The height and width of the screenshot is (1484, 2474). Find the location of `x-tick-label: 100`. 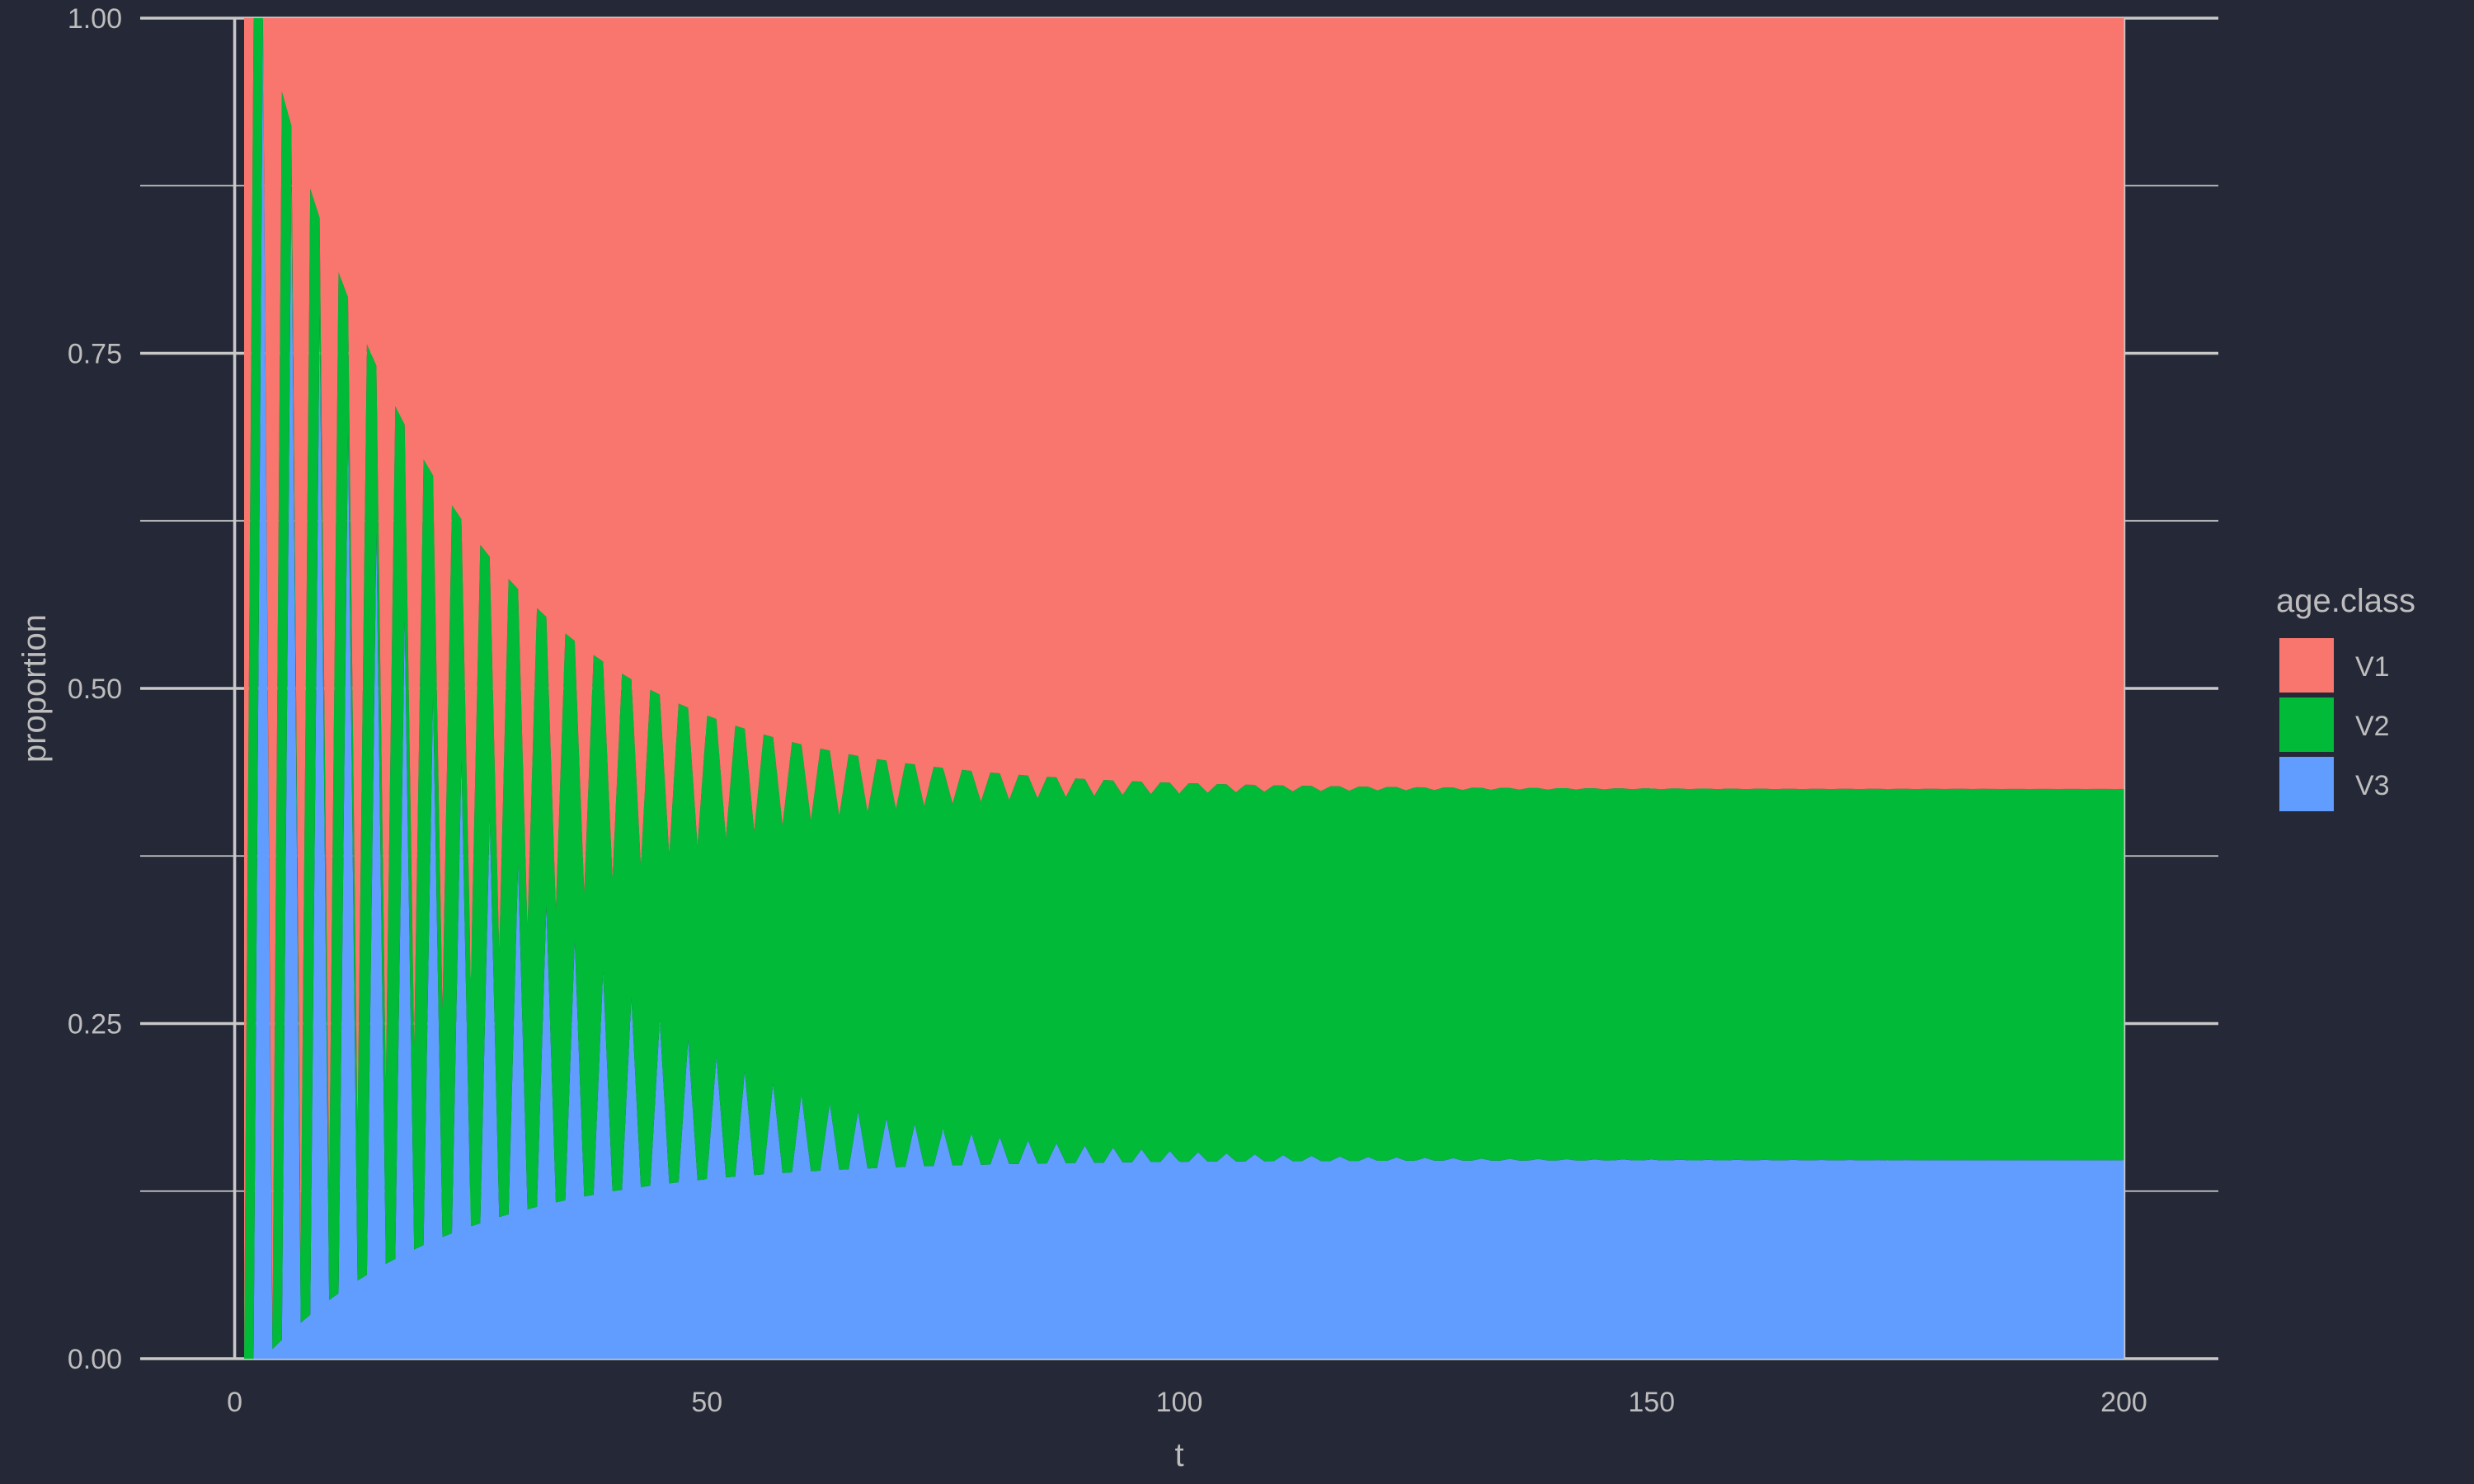

x-tick-label: 100 is located at coordinates (1179, 1402).